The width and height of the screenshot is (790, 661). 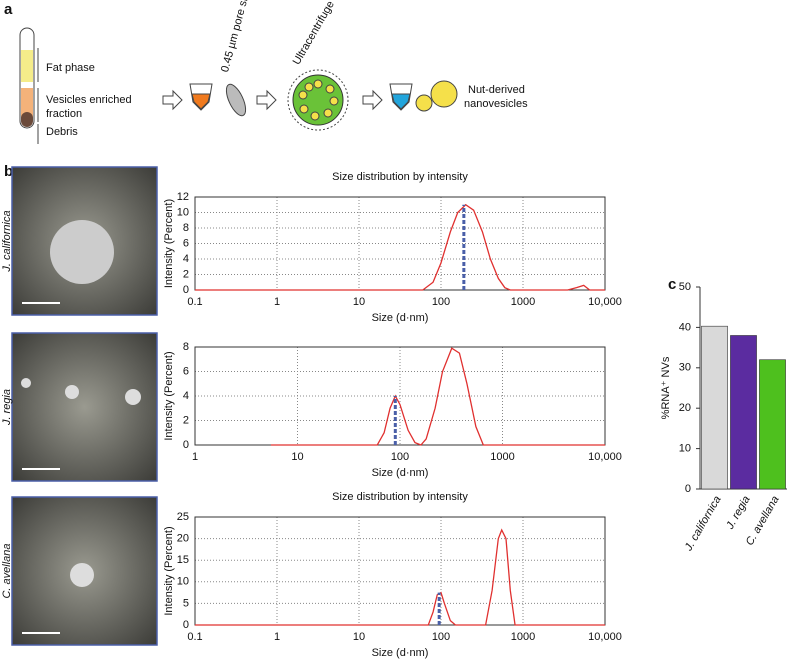 I want to click on centrifuge-label: Ultracentrifuge, so click(x=314, y=33).